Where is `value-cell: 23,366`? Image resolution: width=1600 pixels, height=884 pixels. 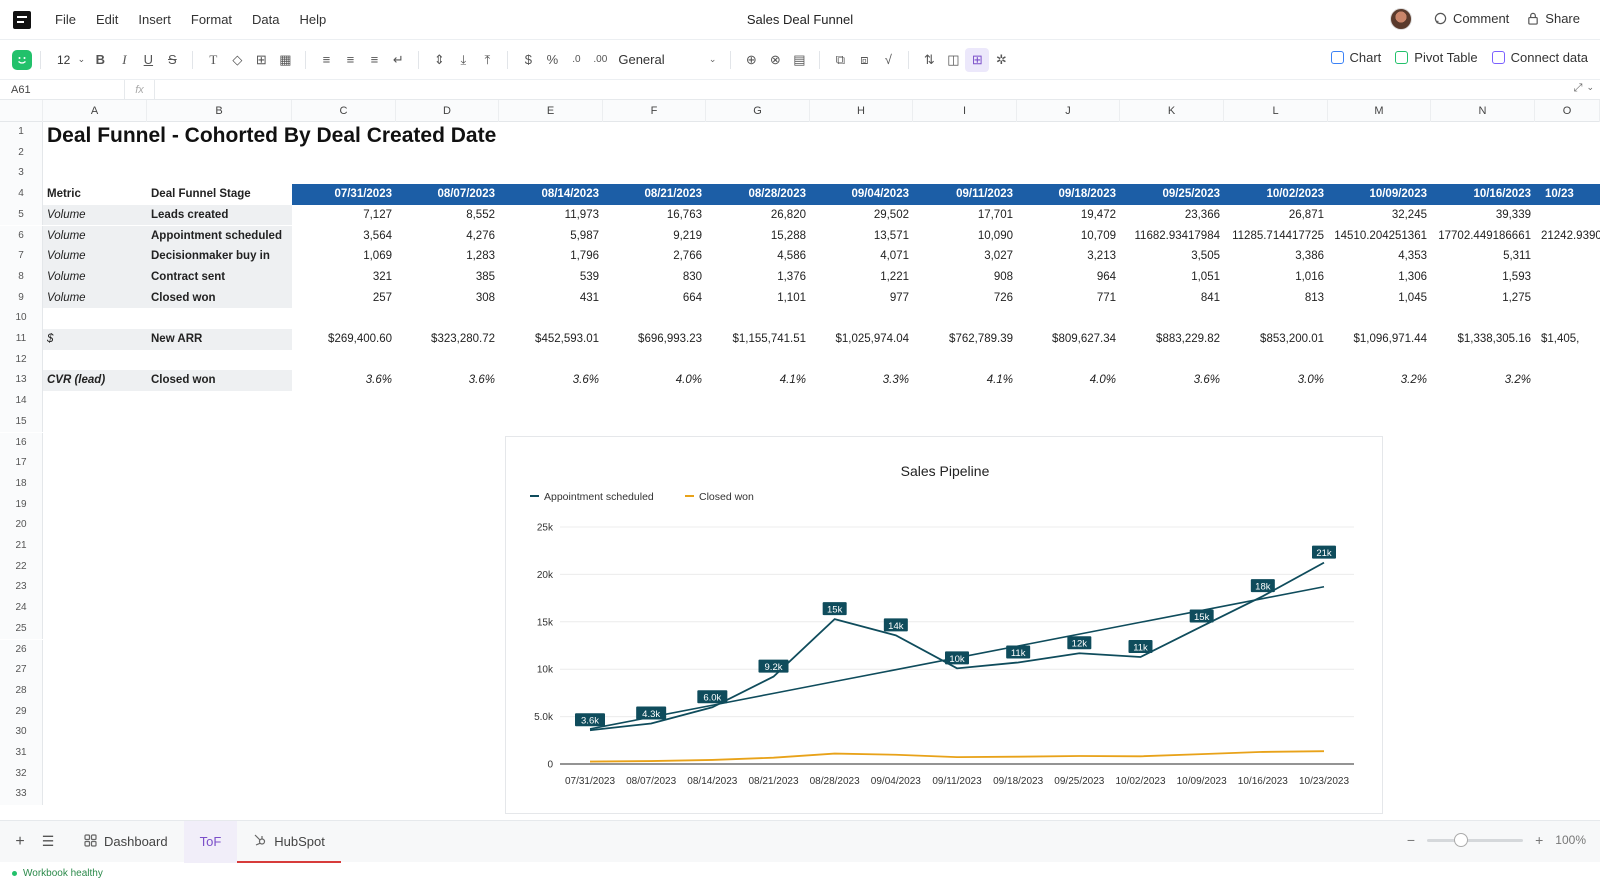 value-cell: 23,366 is located at coordinates (1202, 214).